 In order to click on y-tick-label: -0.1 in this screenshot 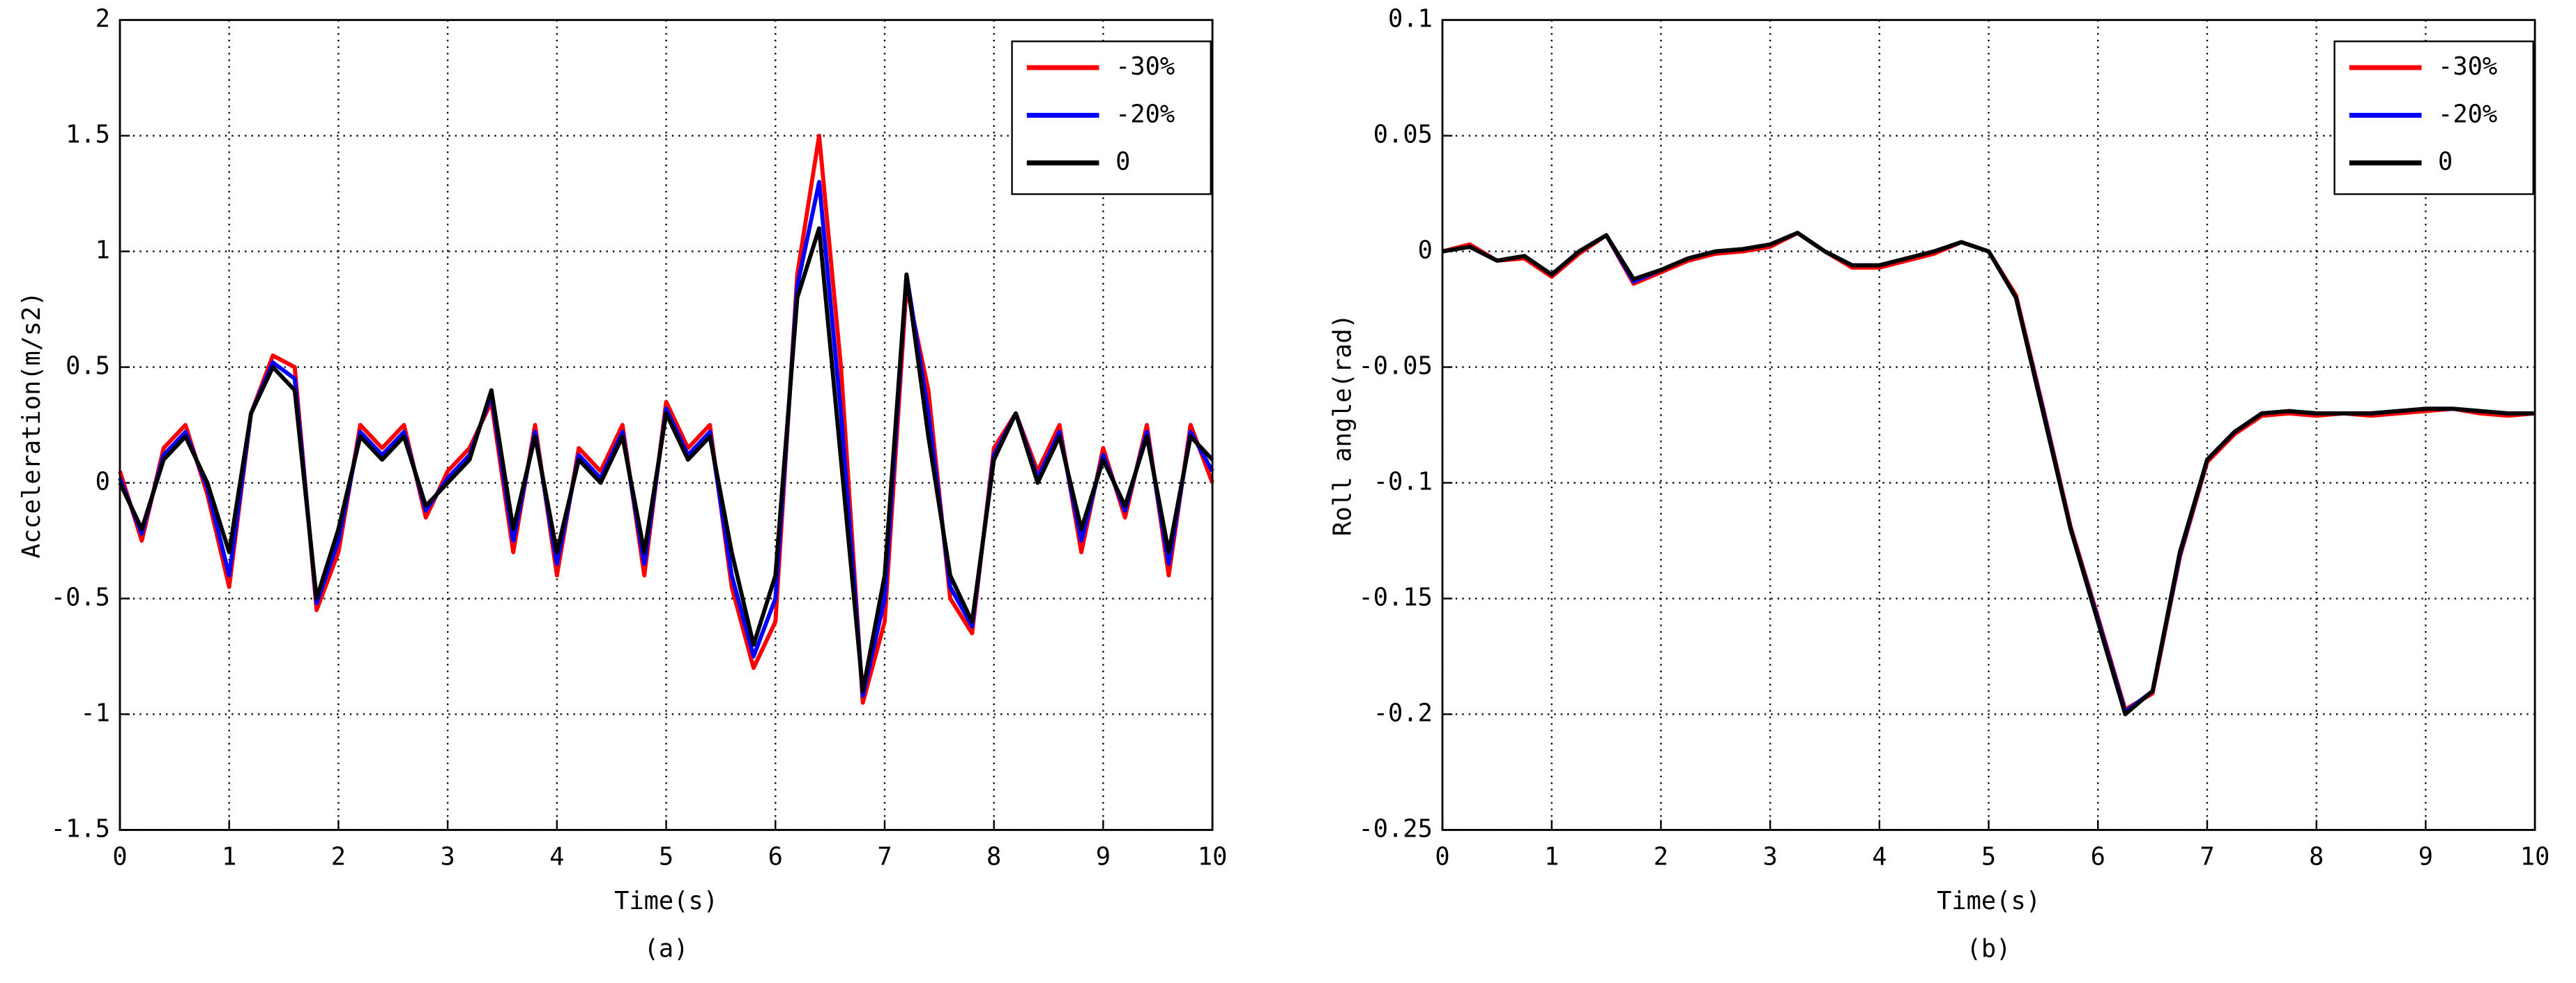, I will do `click(1403, 482)`.